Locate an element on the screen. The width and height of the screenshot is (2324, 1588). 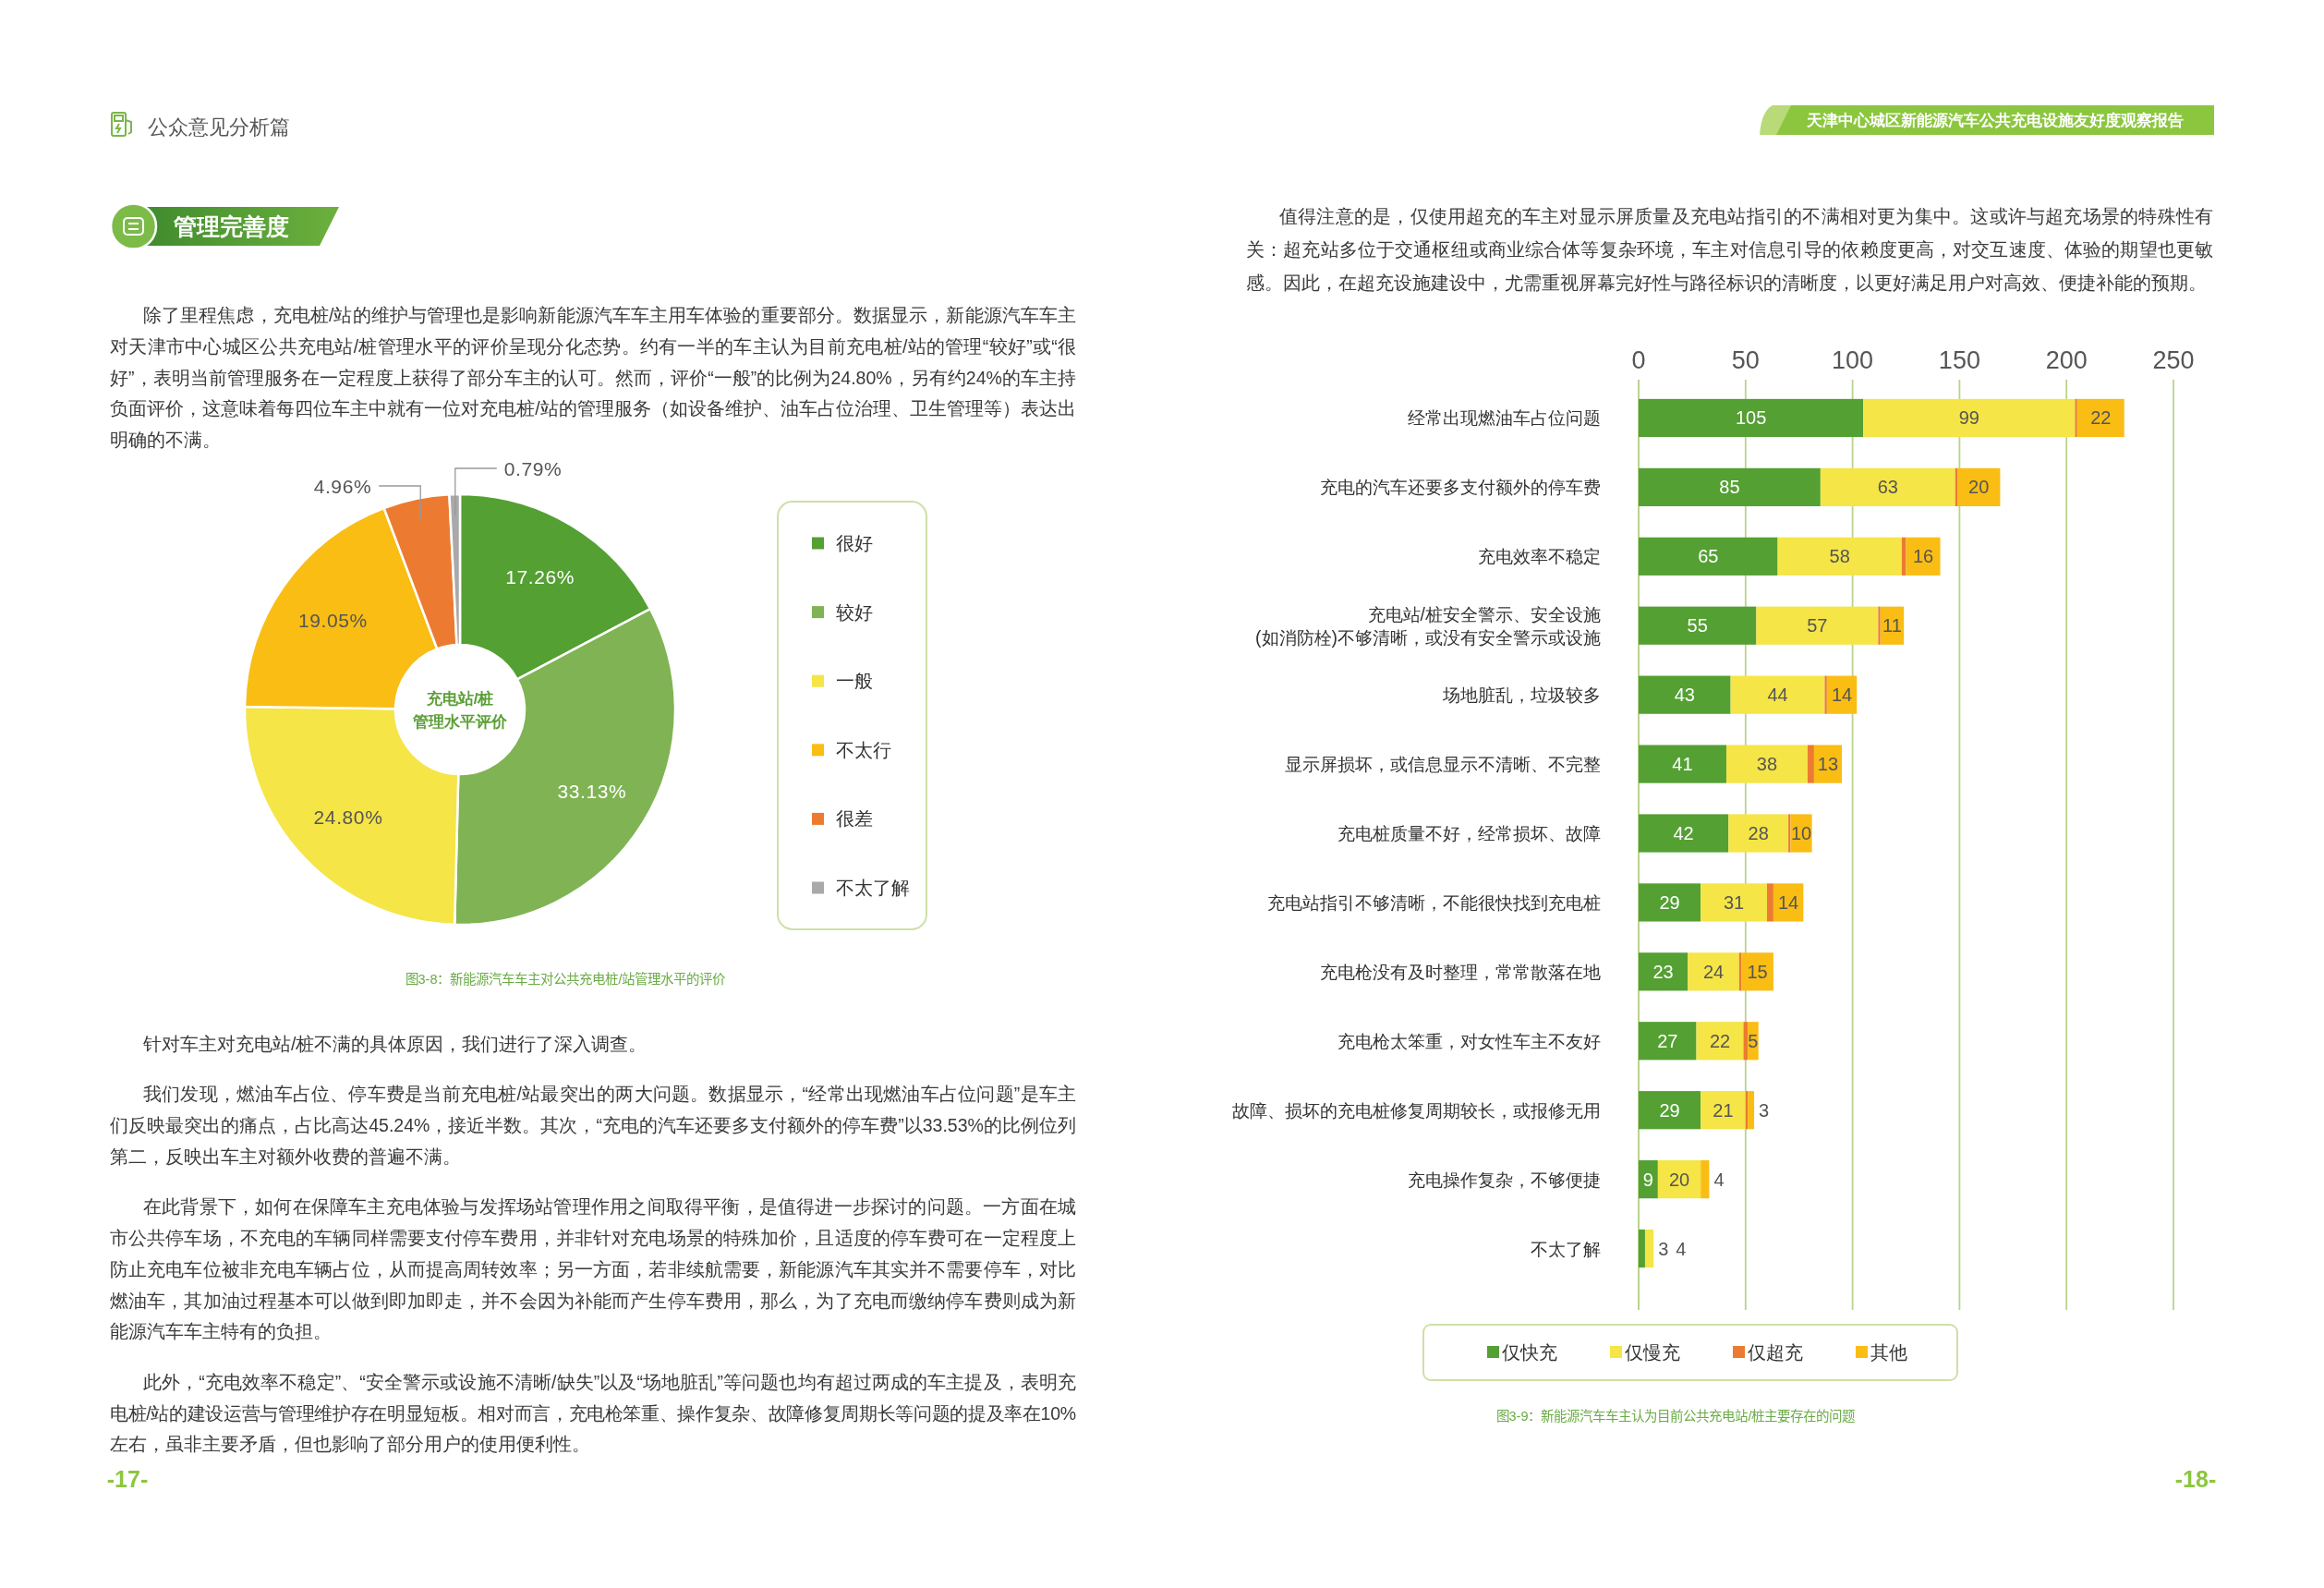
text: 在此背景下，如何在保障车主充电体验与发挥场站管理作用之间取得平衡，是值得进一步探讨的问题。一方面在城市公共停车场，不充电的车辆同样需要支付停车费用，并非针对充电场景的特殊加价，且适度的停车费可在一定程度上防止充电车位被非充电车辆占位，从而提高周转效率；另一方面，若非续航需要，新能源汽车其实并不需要停车，对比燃油车，其加油过程基本可以做到即加即走，并不会因为补能而产生停车费用，那么，为了充电而缴纳停车费则成为新能源汽车车主特有的负担。 is located at coordinates (593, 1269).